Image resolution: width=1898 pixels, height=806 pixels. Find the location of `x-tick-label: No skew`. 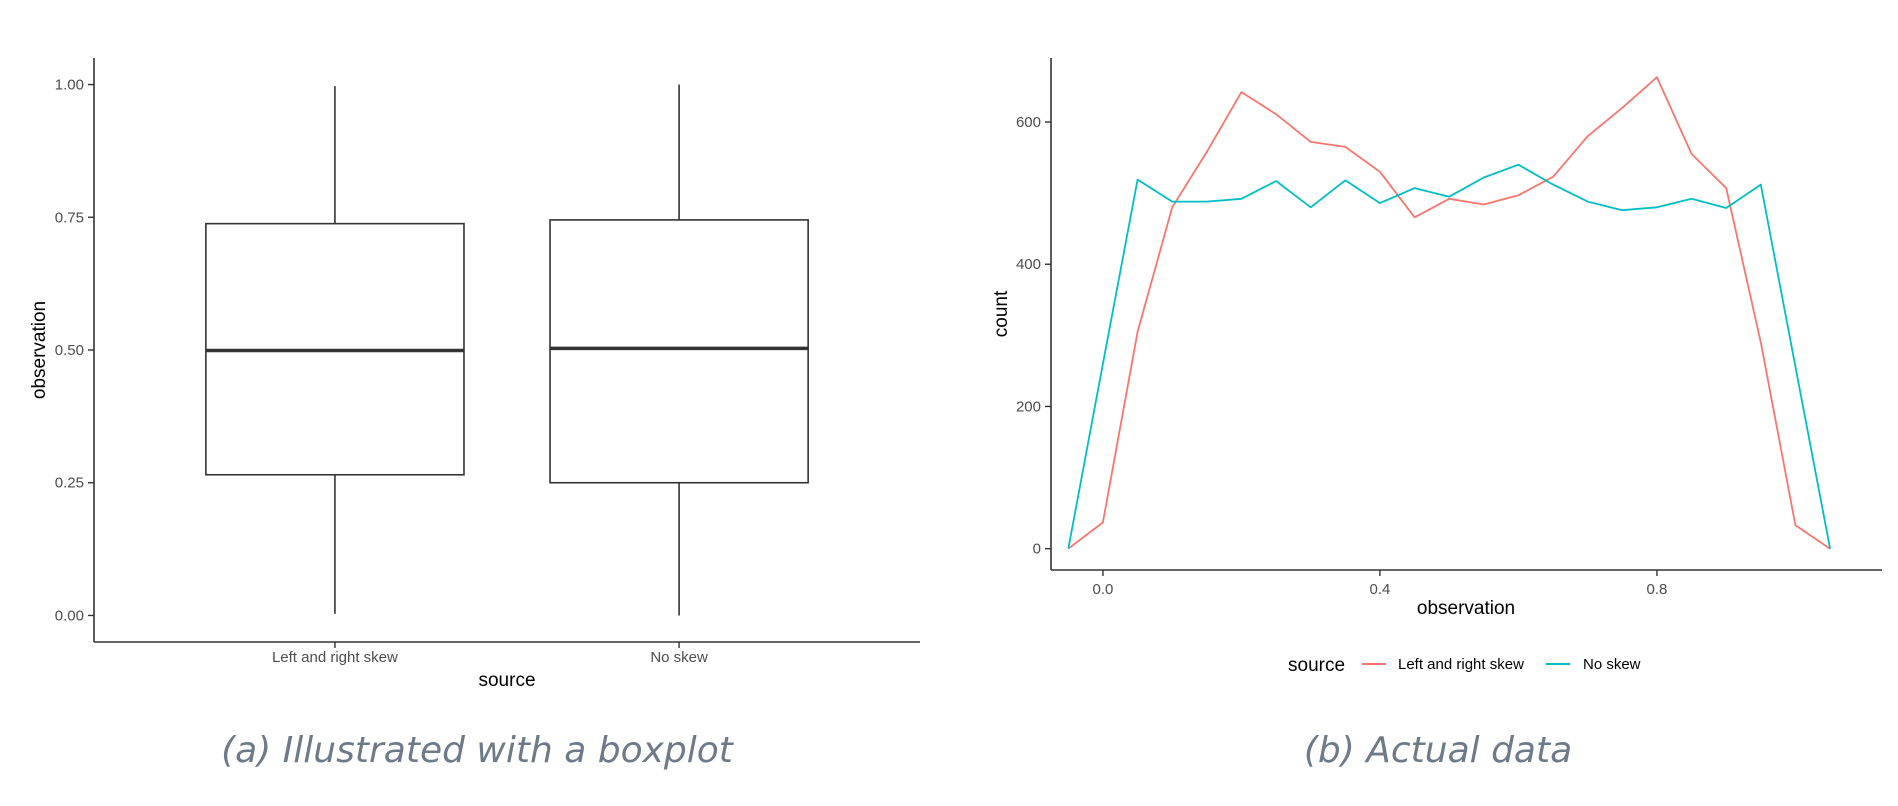

x-tick-label: No skew is located at coordinates (679, 657).